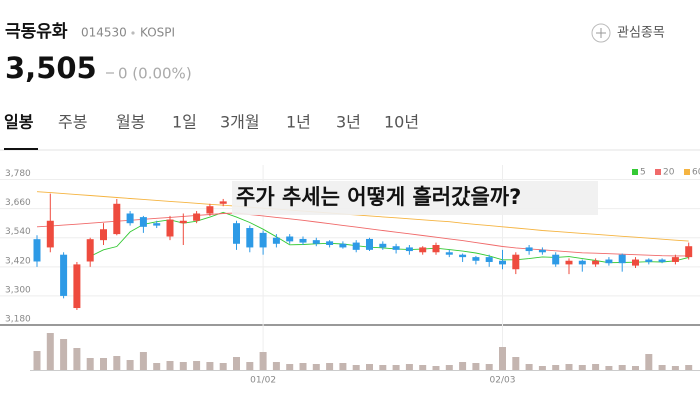 This screenshot has width=700, height=400. Describe the element at coordinates (240, 122) in the screenshot. I see `period-tab: 3개월` at that location.